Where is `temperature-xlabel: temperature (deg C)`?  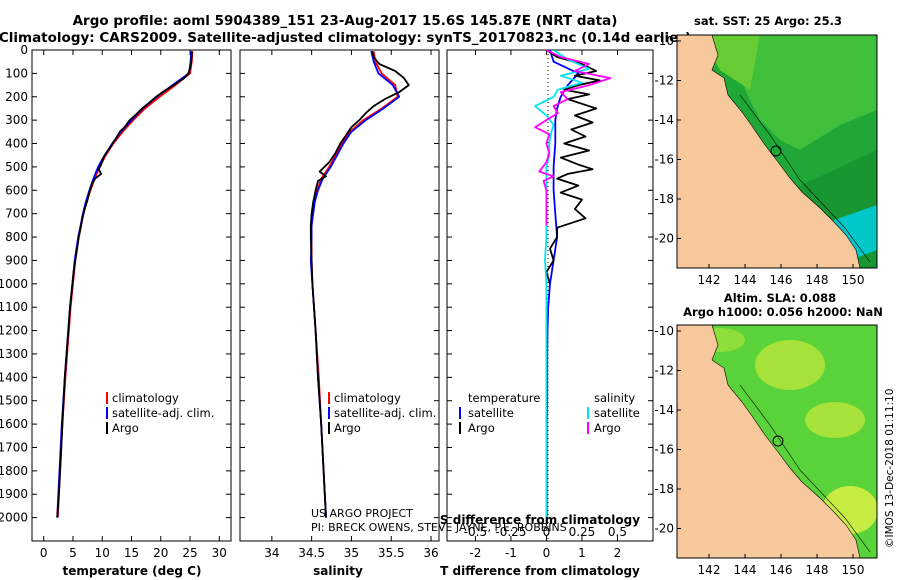 temperature-xlabel: temperature (deg C) is located at coordinates (132, 571).